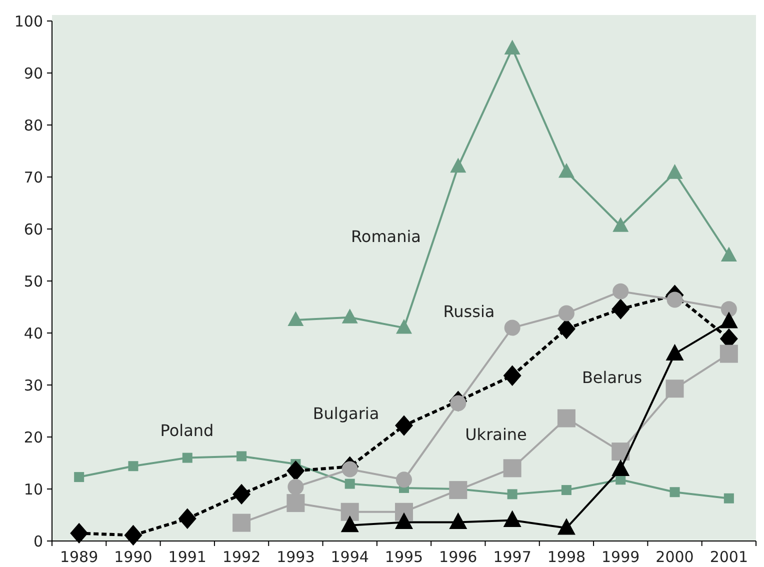 The height and width of the screenshot is (567, 764). Describe the element at coordinates (496, 434) in the screenshot. I see `series-label: Ukraine` at that location.